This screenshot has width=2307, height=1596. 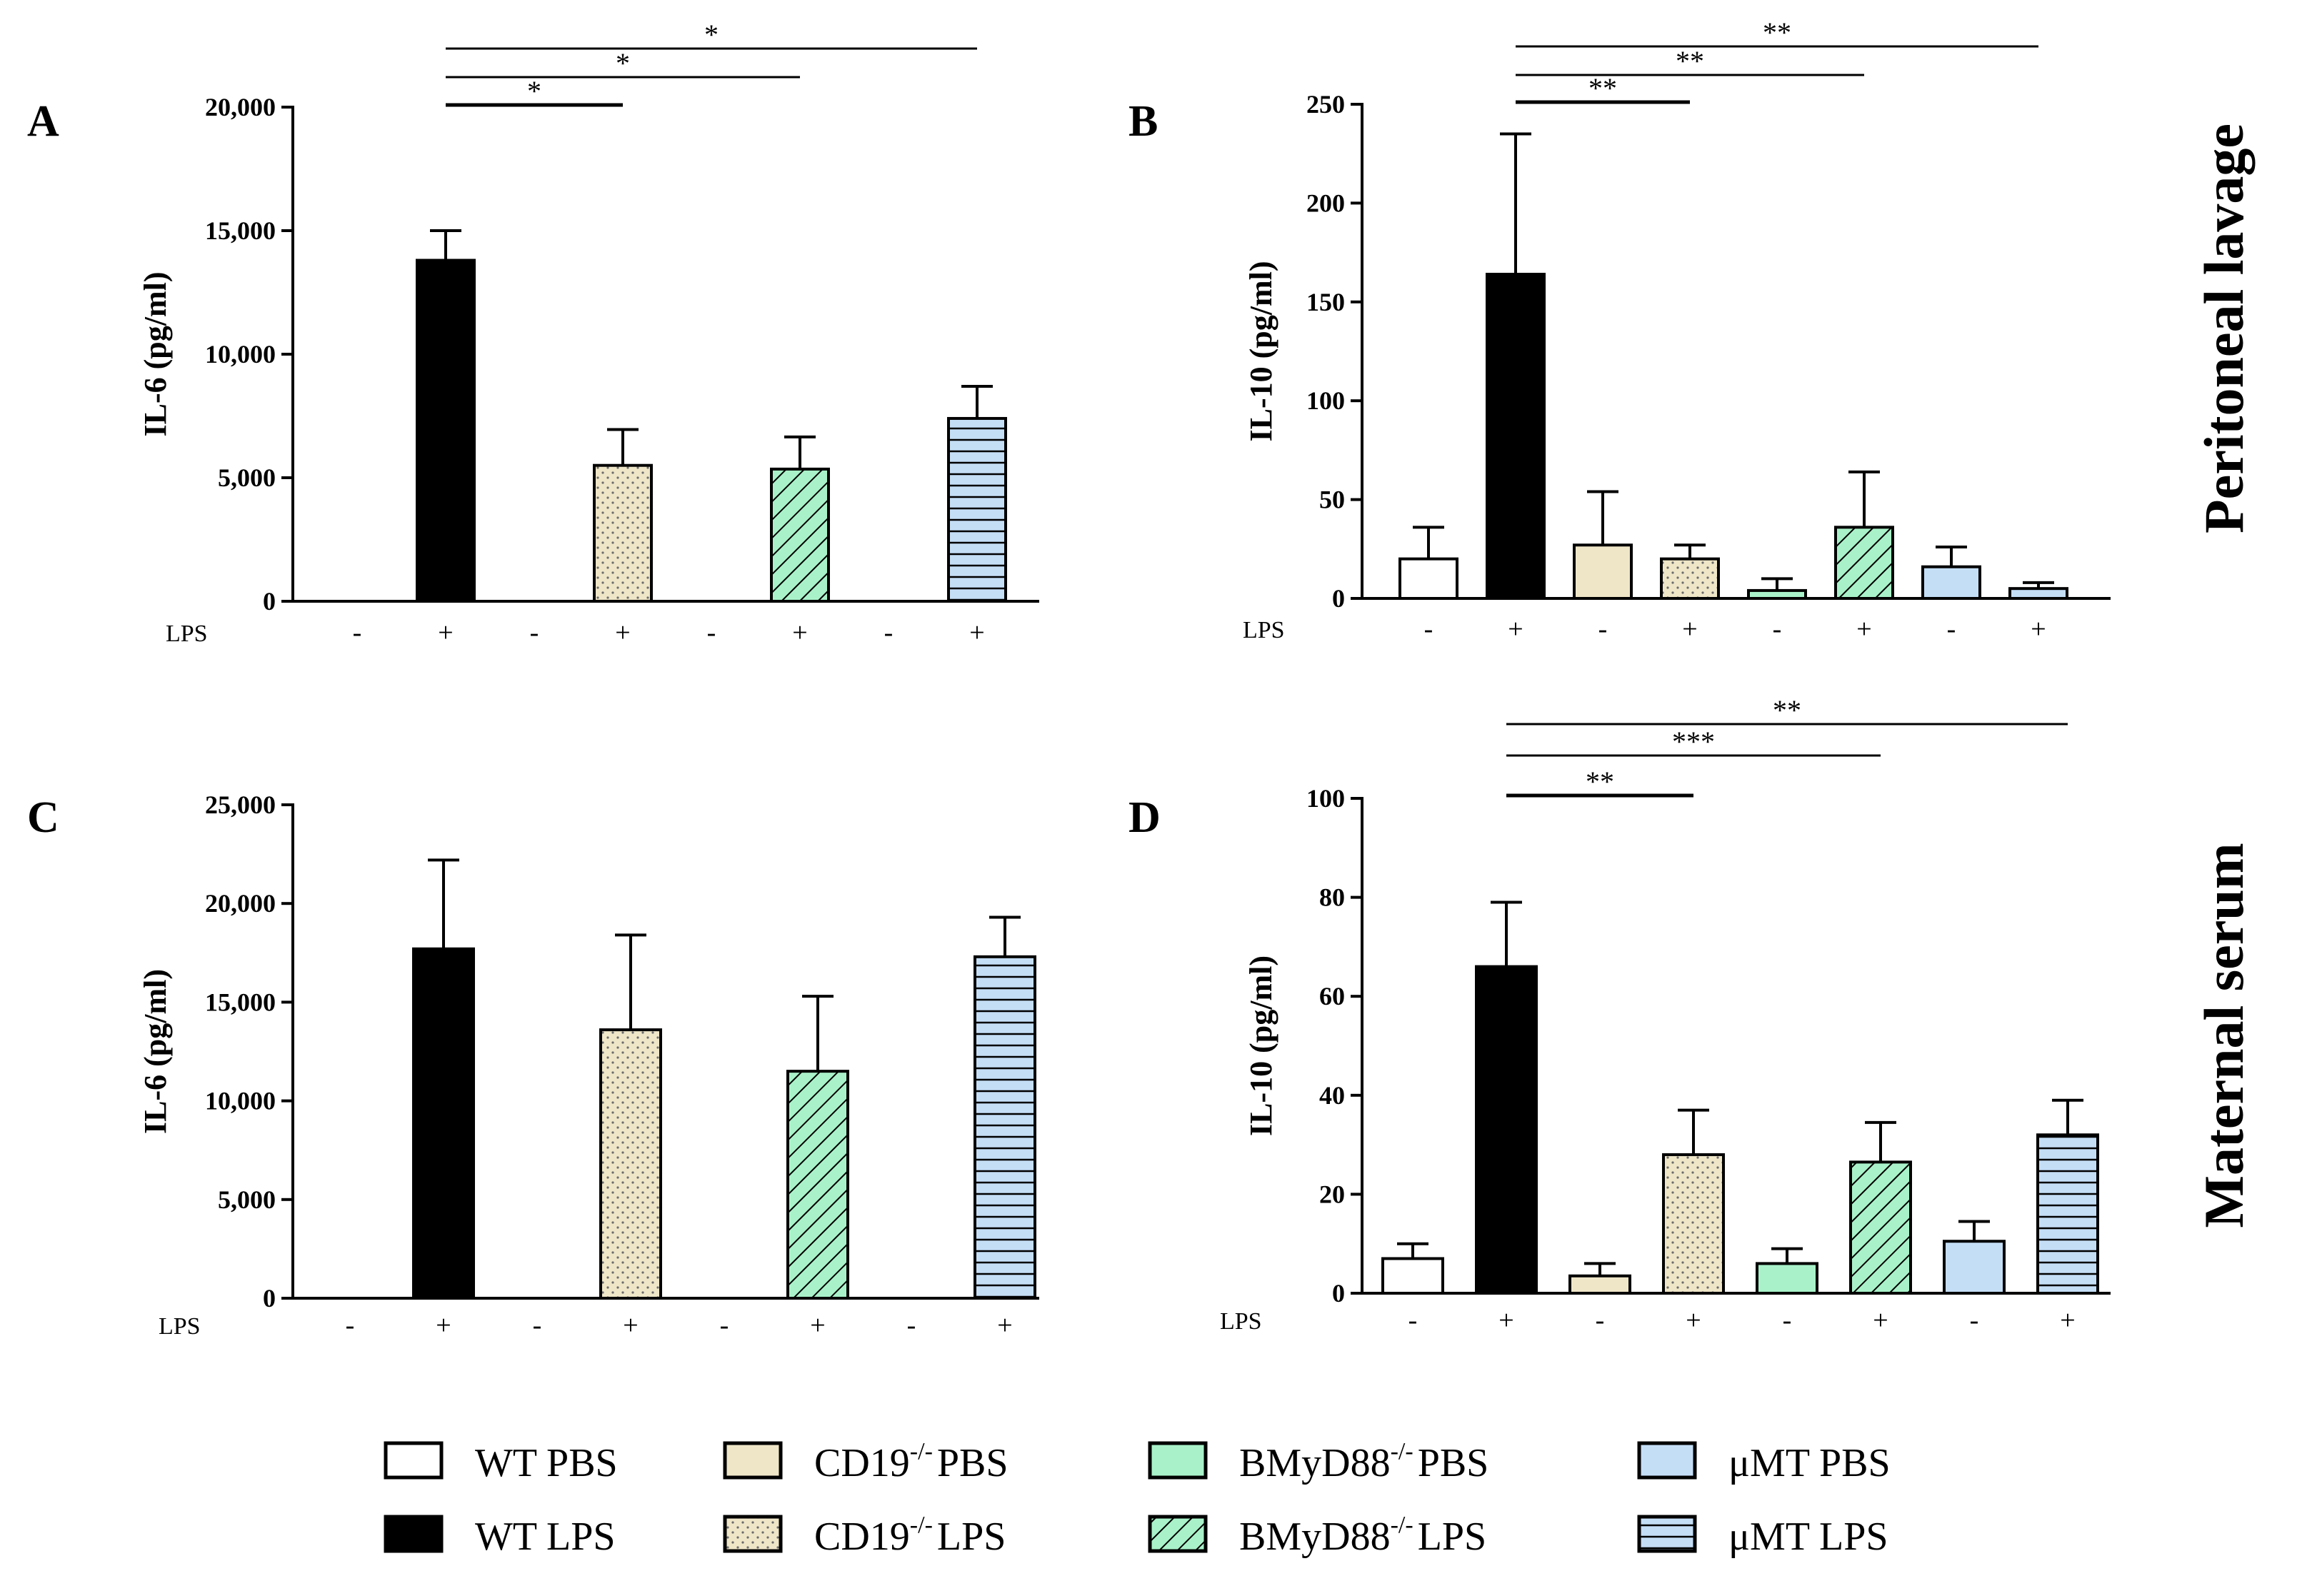 What do you see at coordinates (1325, 105) in the screenshot?
I see `y-tick-label: 250` at bounding box center [1325, 105].